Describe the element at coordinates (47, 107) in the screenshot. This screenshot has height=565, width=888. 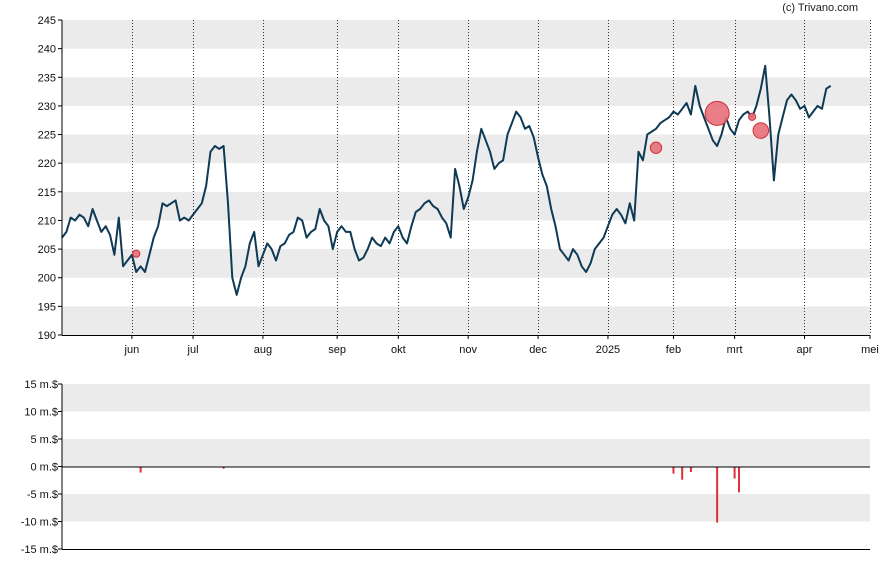
I see `price-y-tick-label: 230` at that location.